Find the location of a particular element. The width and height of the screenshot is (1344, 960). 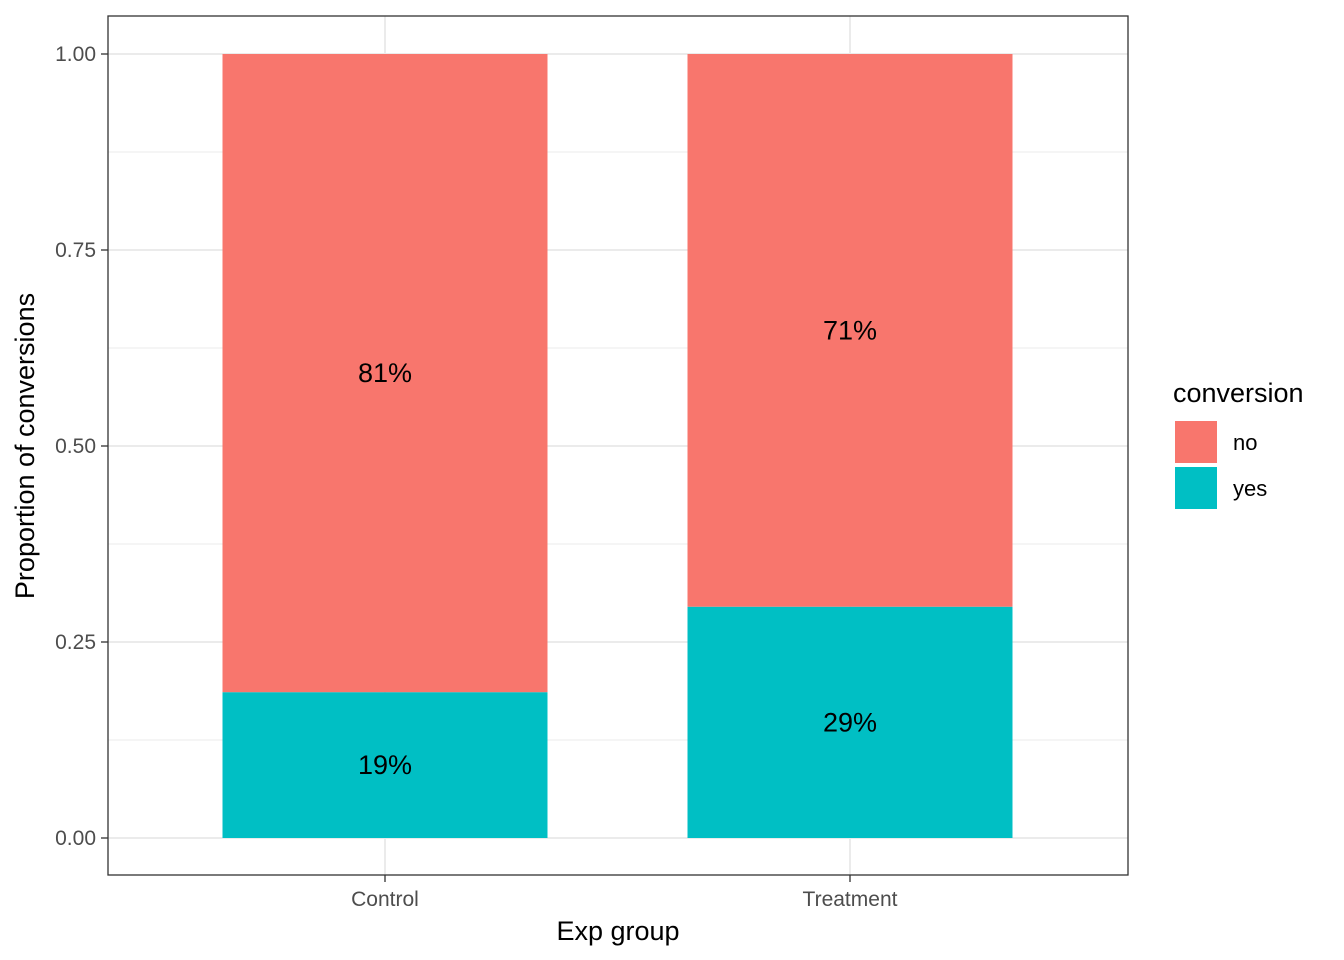

data-label-control-yes: 19% is located at coordinates (385, 765).